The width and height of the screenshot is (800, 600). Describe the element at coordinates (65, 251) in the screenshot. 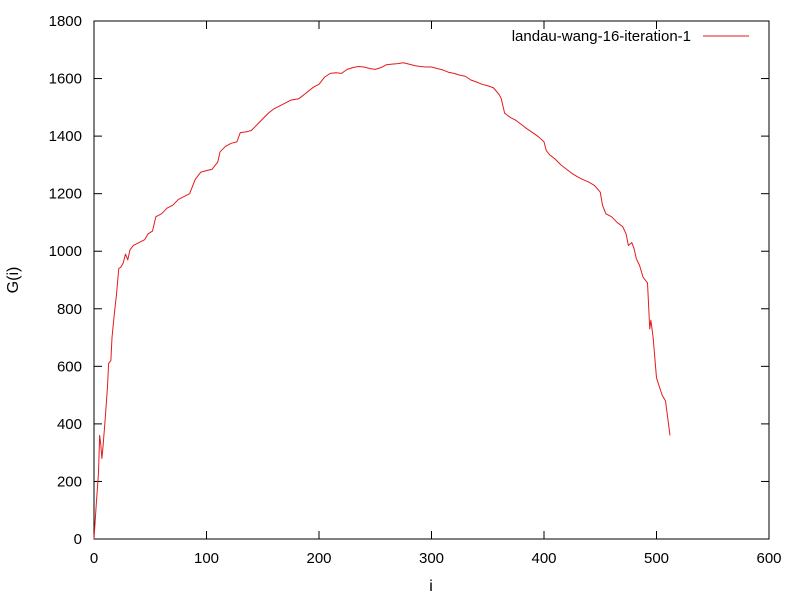

I see `y-tick-label: 1000` at that location.